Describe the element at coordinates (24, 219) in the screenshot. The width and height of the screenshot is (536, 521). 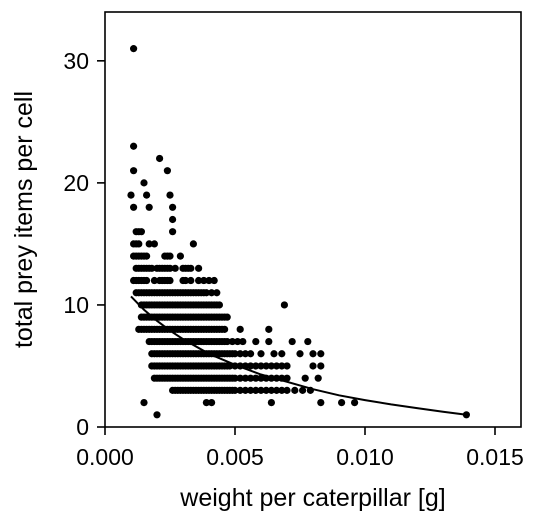
I see `y-axis-title: total prey items per cell` at that location.